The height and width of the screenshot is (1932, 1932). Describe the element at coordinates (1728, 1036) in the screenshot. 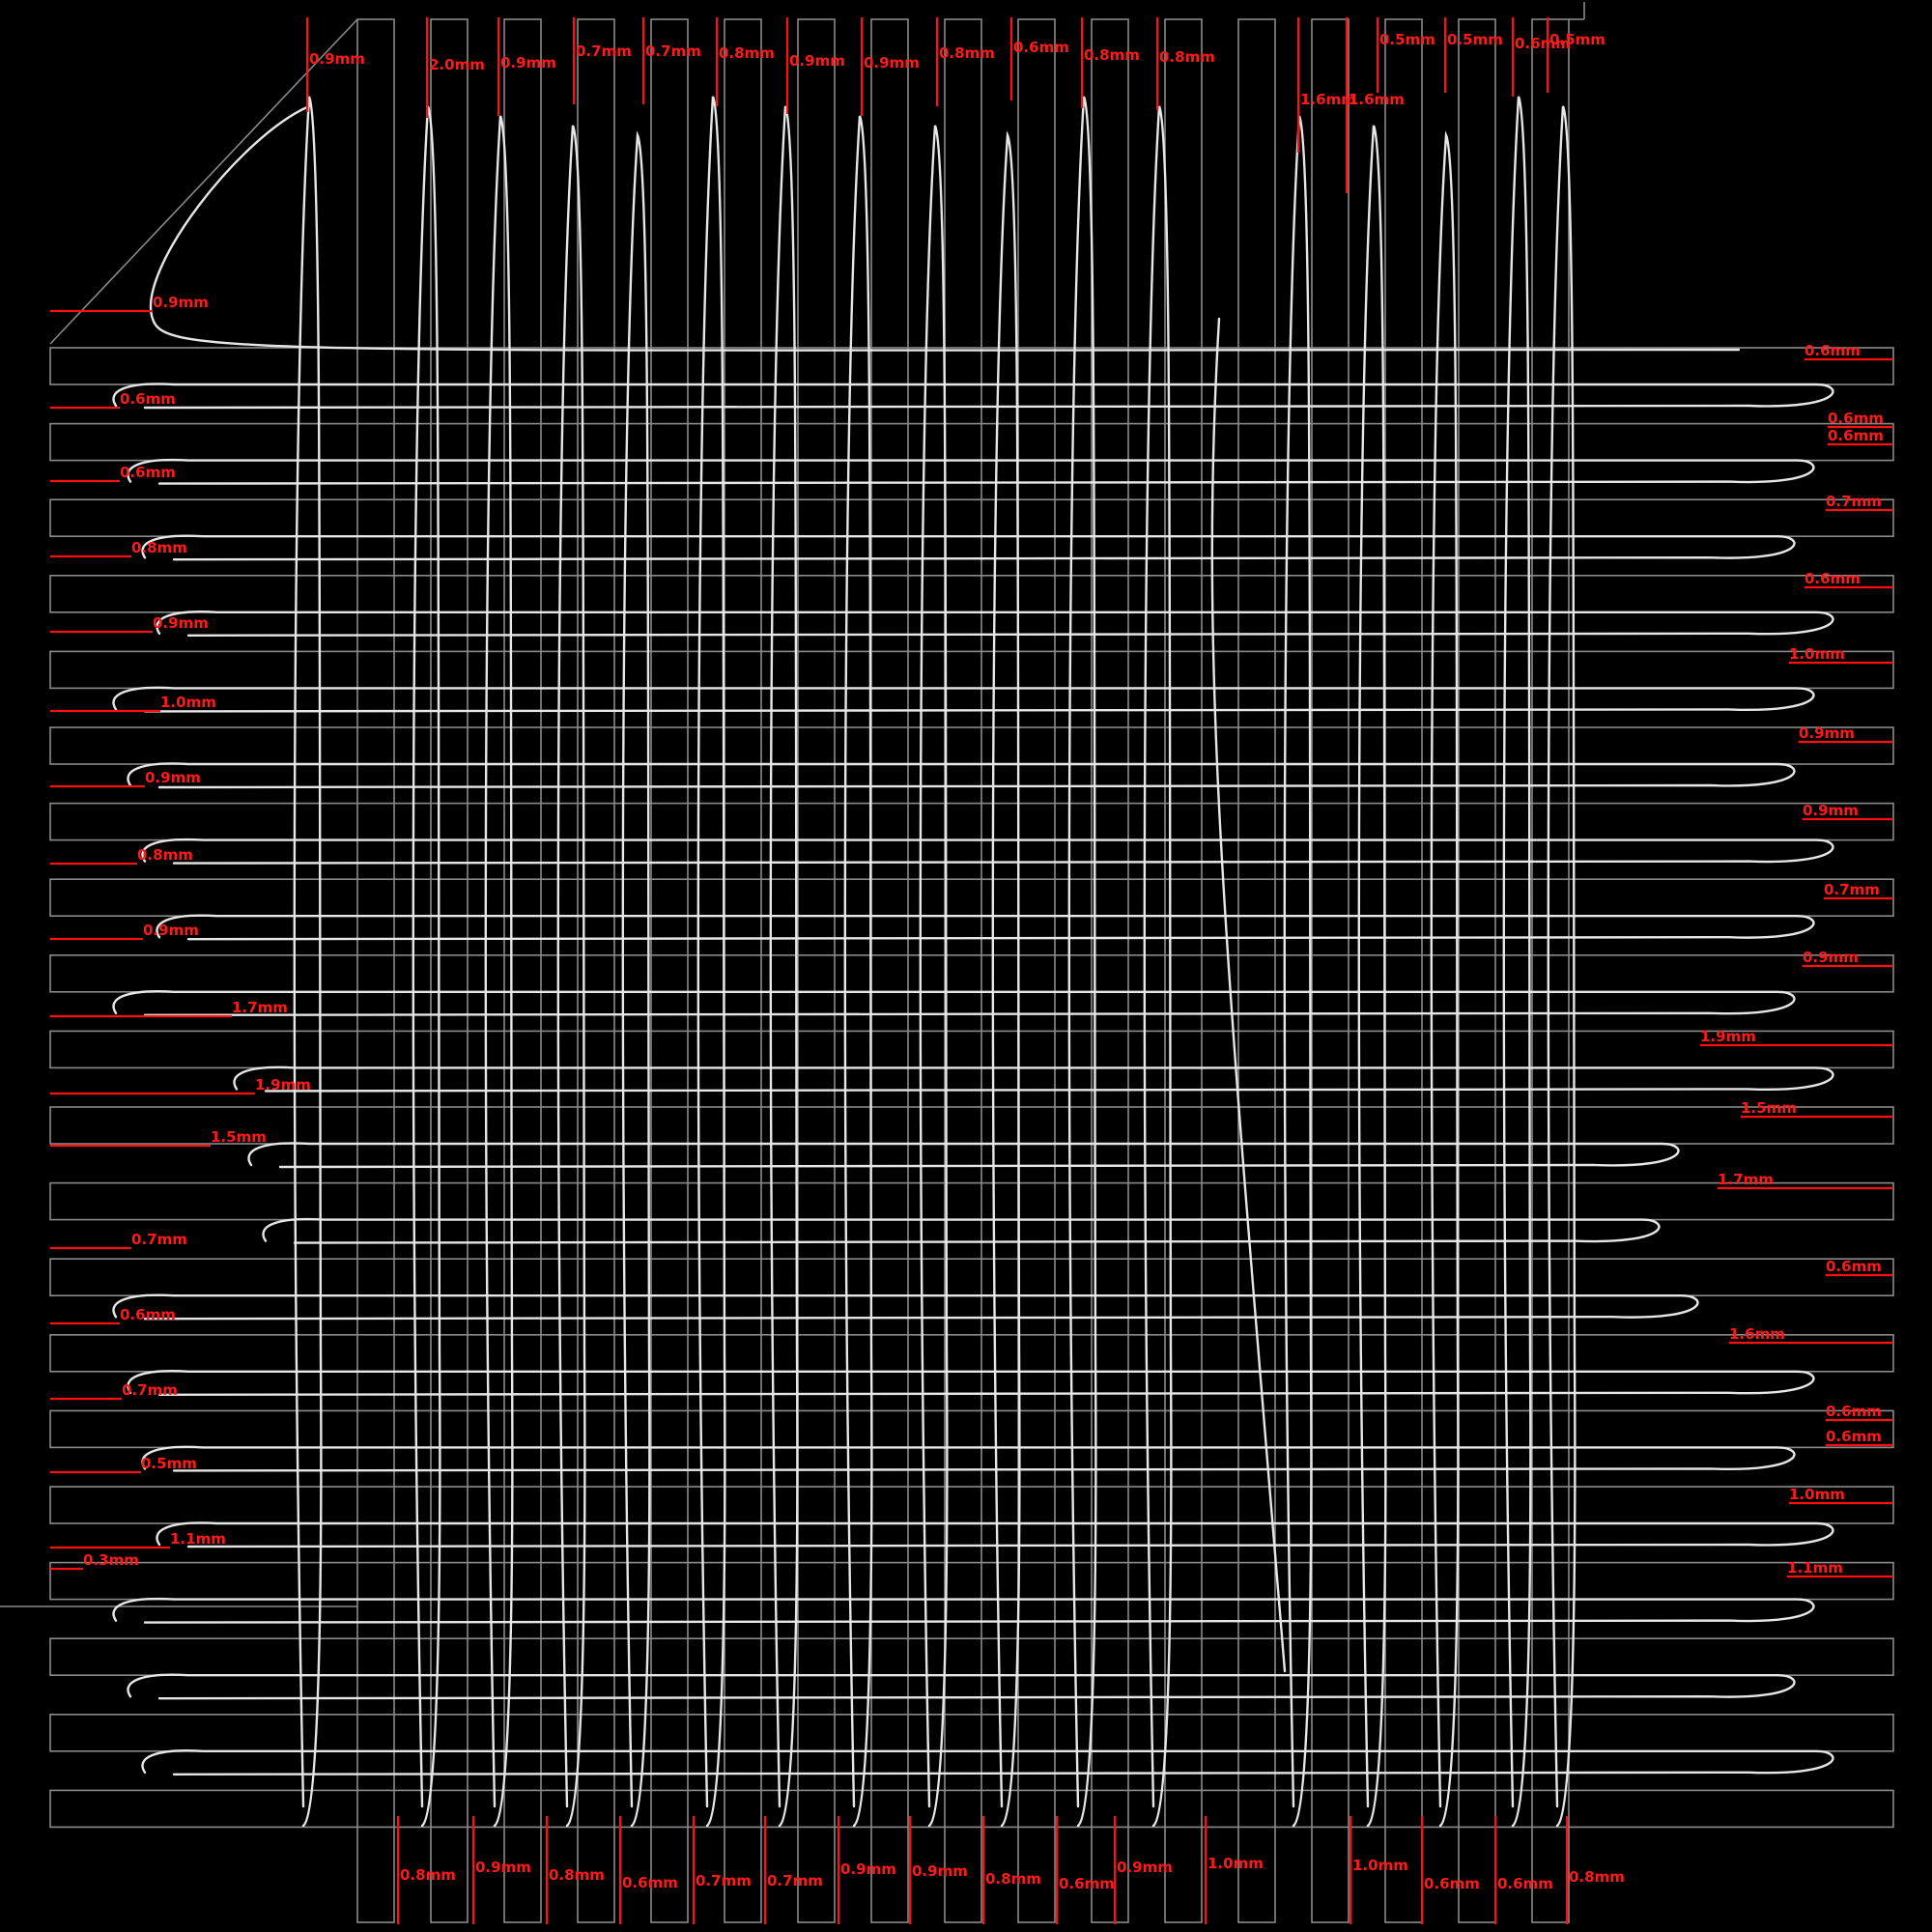

I see `right-measurement-label: 1.9mm` at that location.